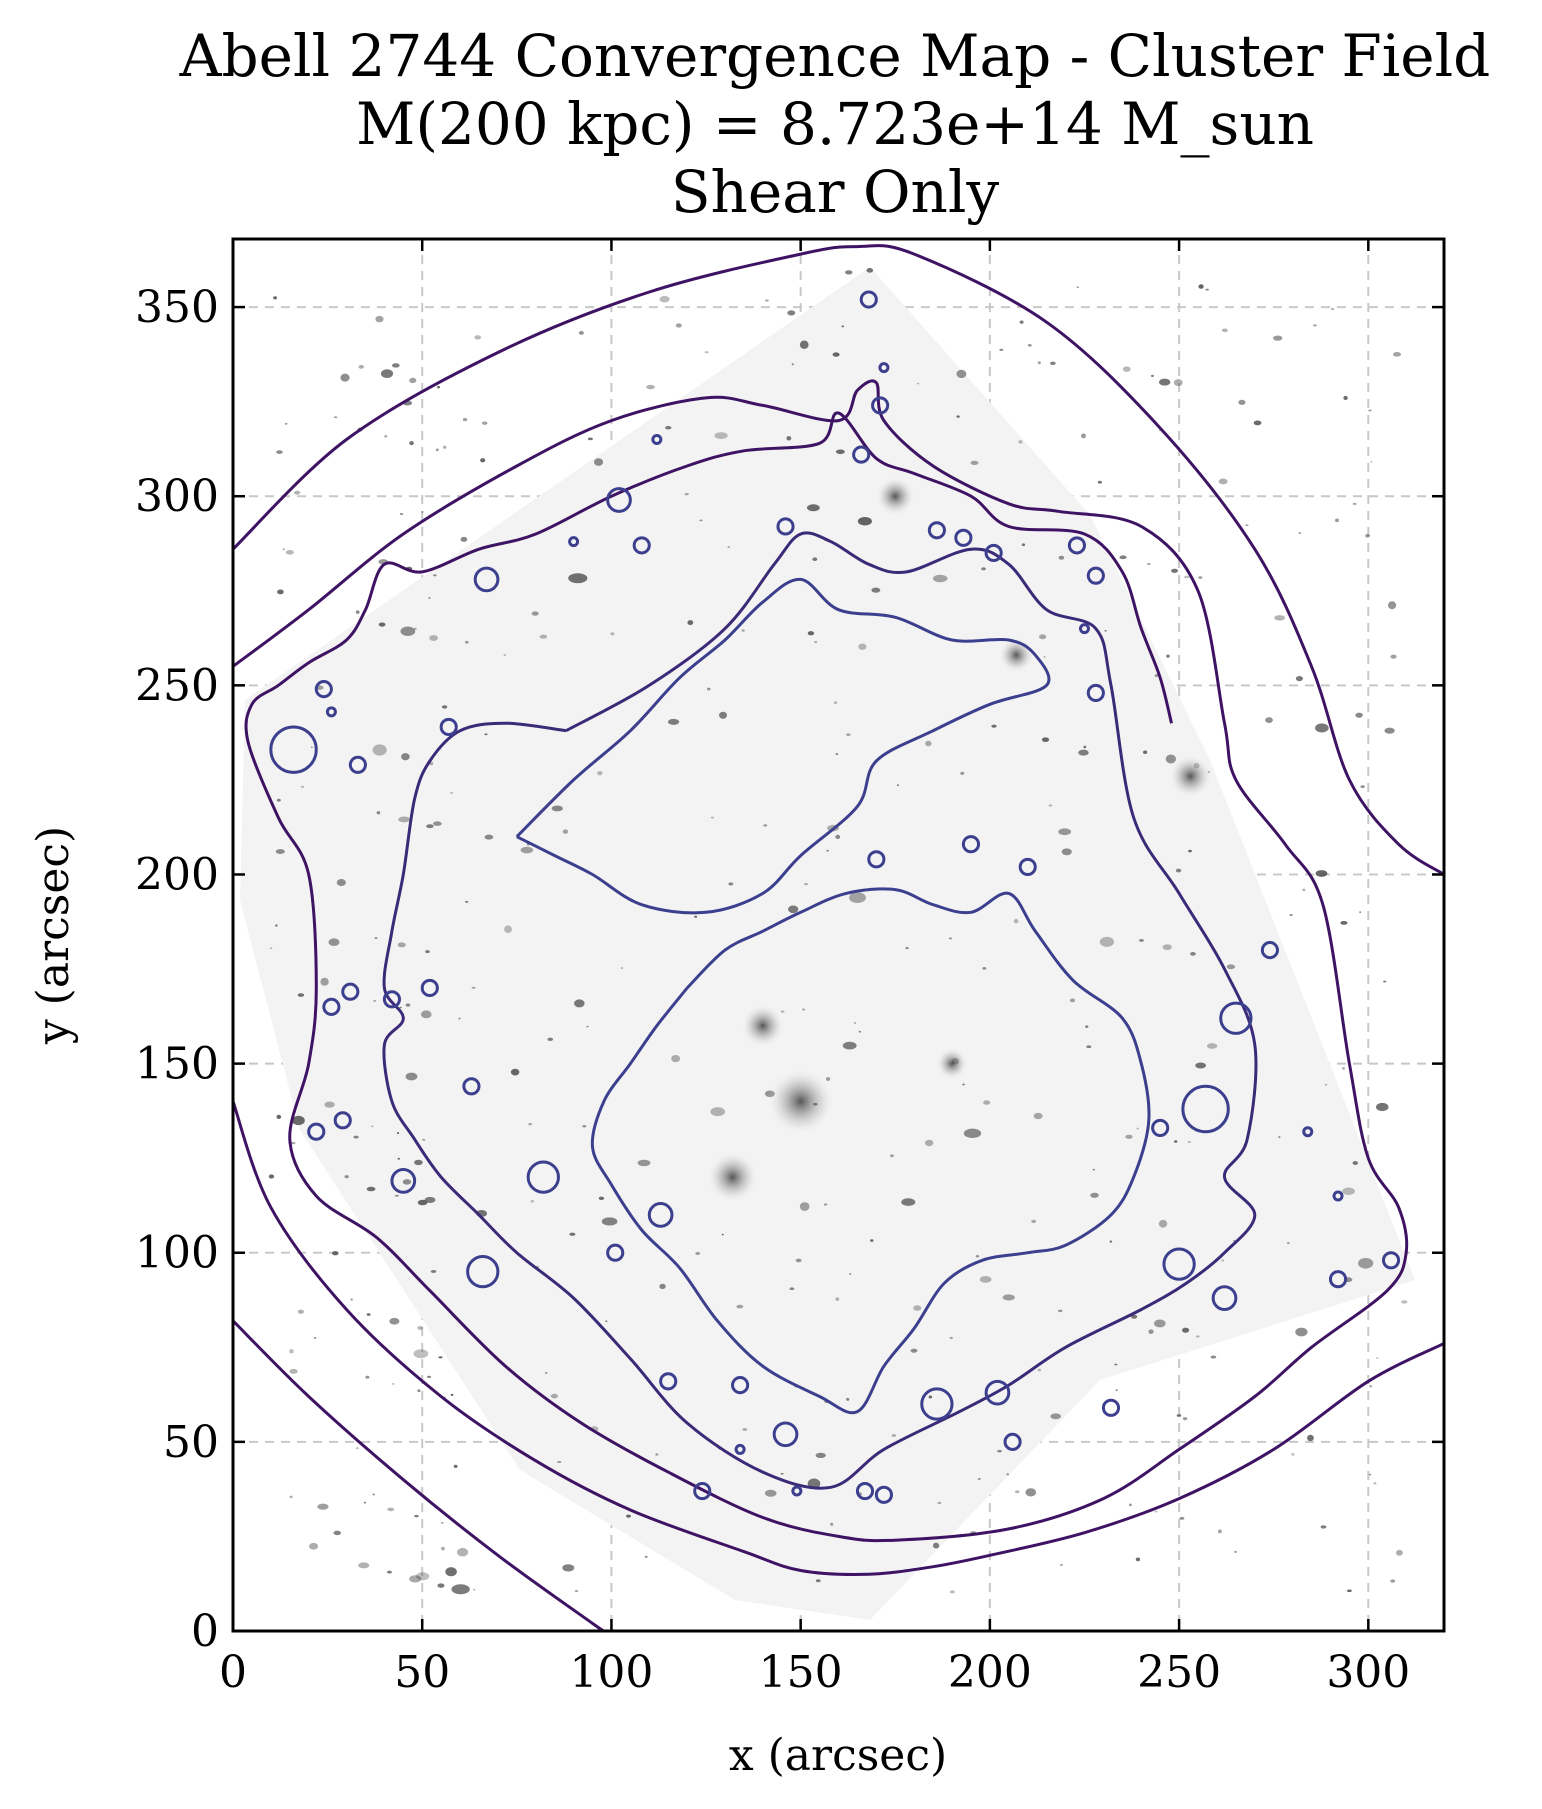 The height and width of the screenshot is (1809, 1542). I want to click on y-tick-label: 200, so click(177, 874).